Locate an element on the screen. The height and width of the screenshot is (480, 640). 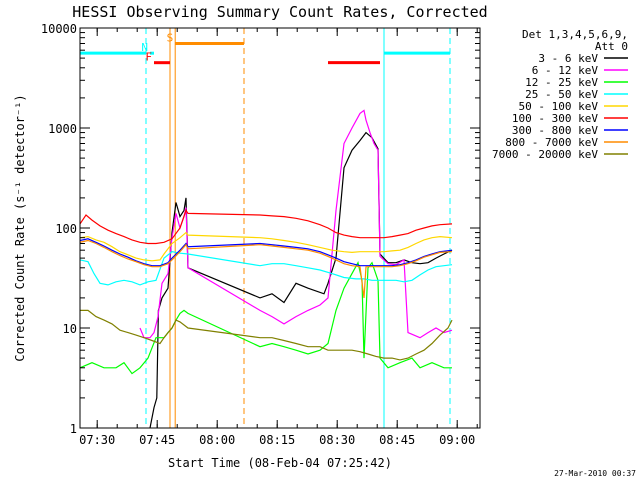
y-tick-label-4: 10000 is located at coordinates (59, 29).